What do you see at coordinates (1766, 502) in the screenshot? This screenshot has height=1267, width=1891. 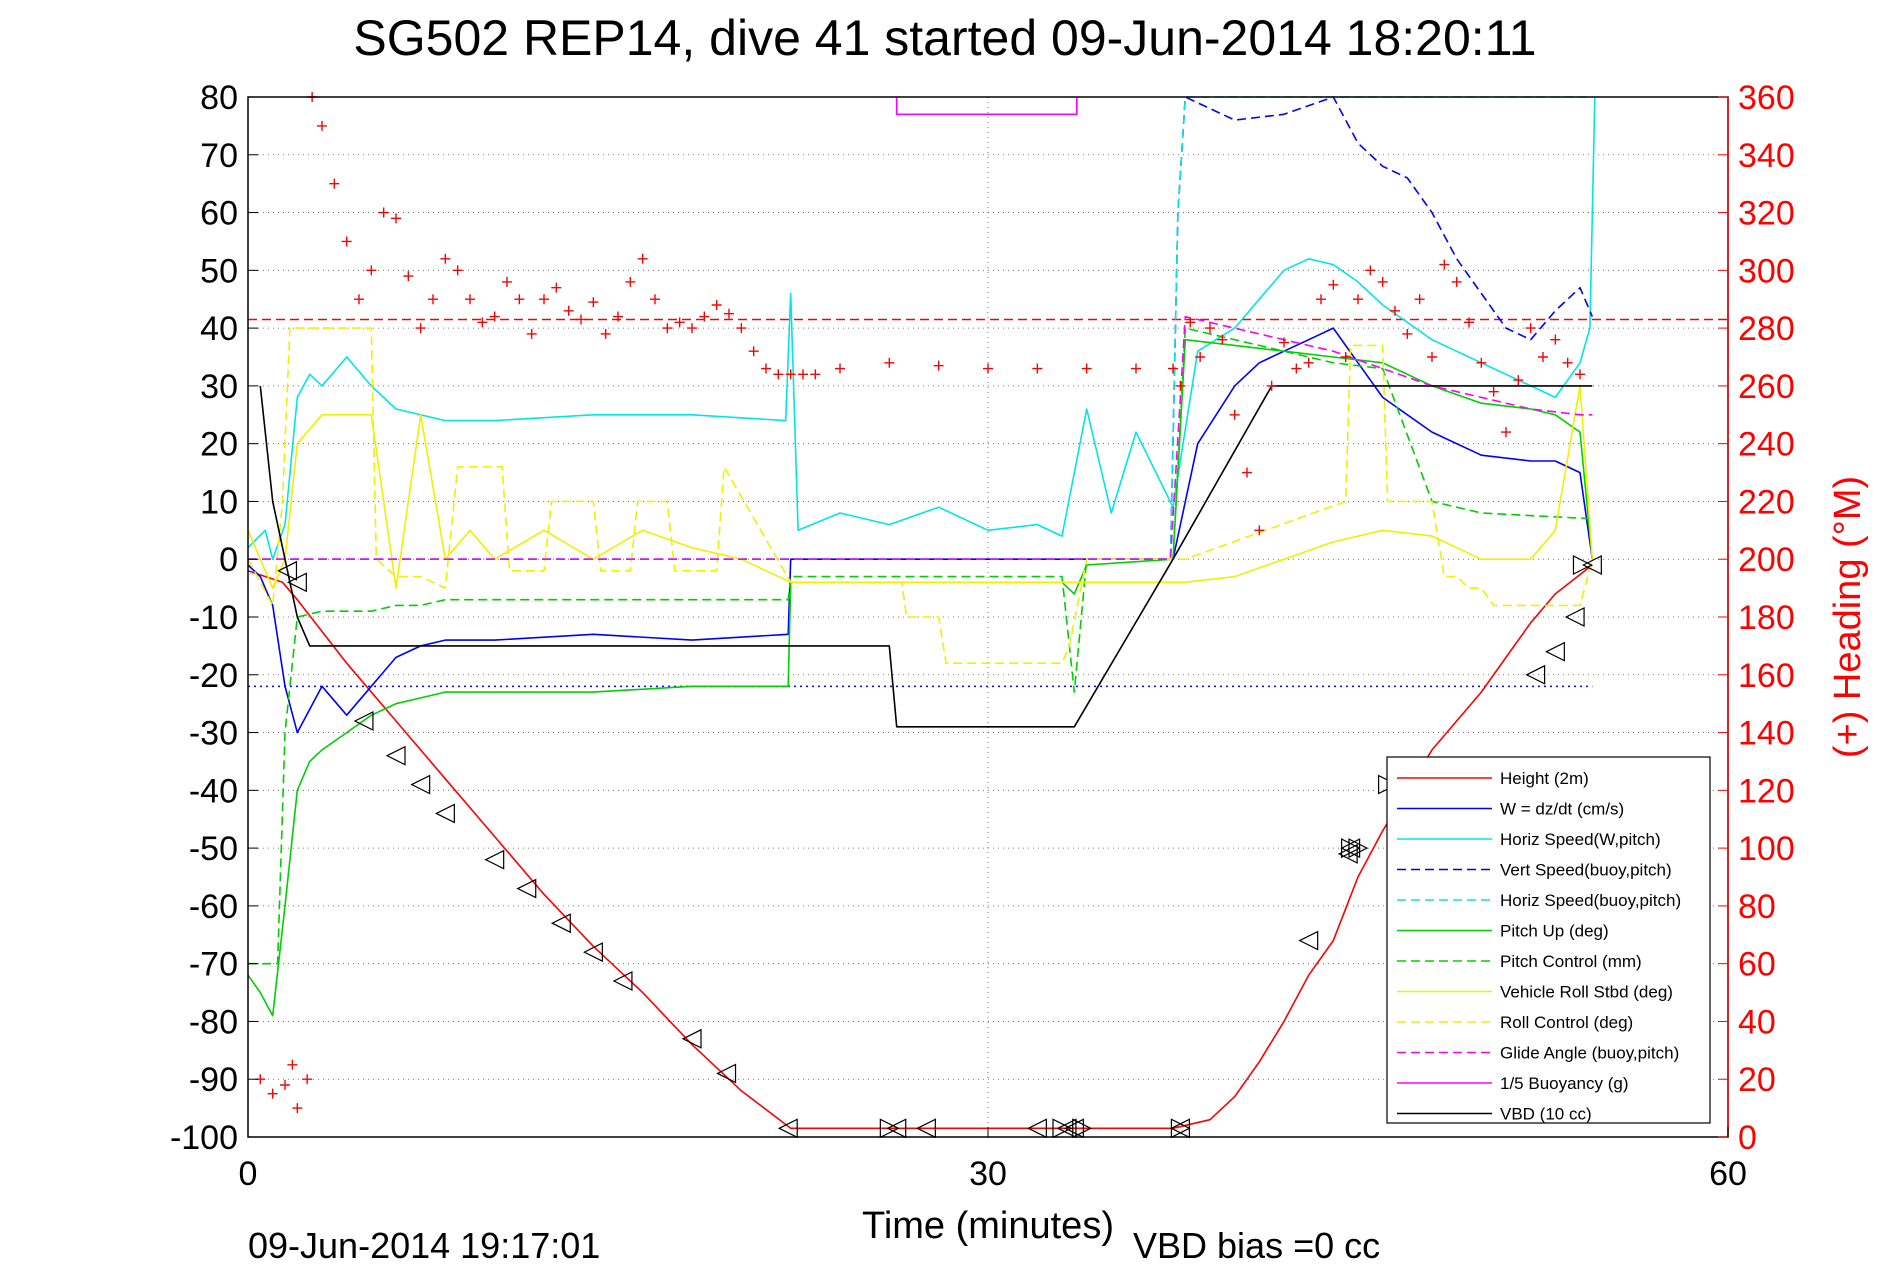 I see `y-tick-label-right: 220` at bounding box center [1766, 502].